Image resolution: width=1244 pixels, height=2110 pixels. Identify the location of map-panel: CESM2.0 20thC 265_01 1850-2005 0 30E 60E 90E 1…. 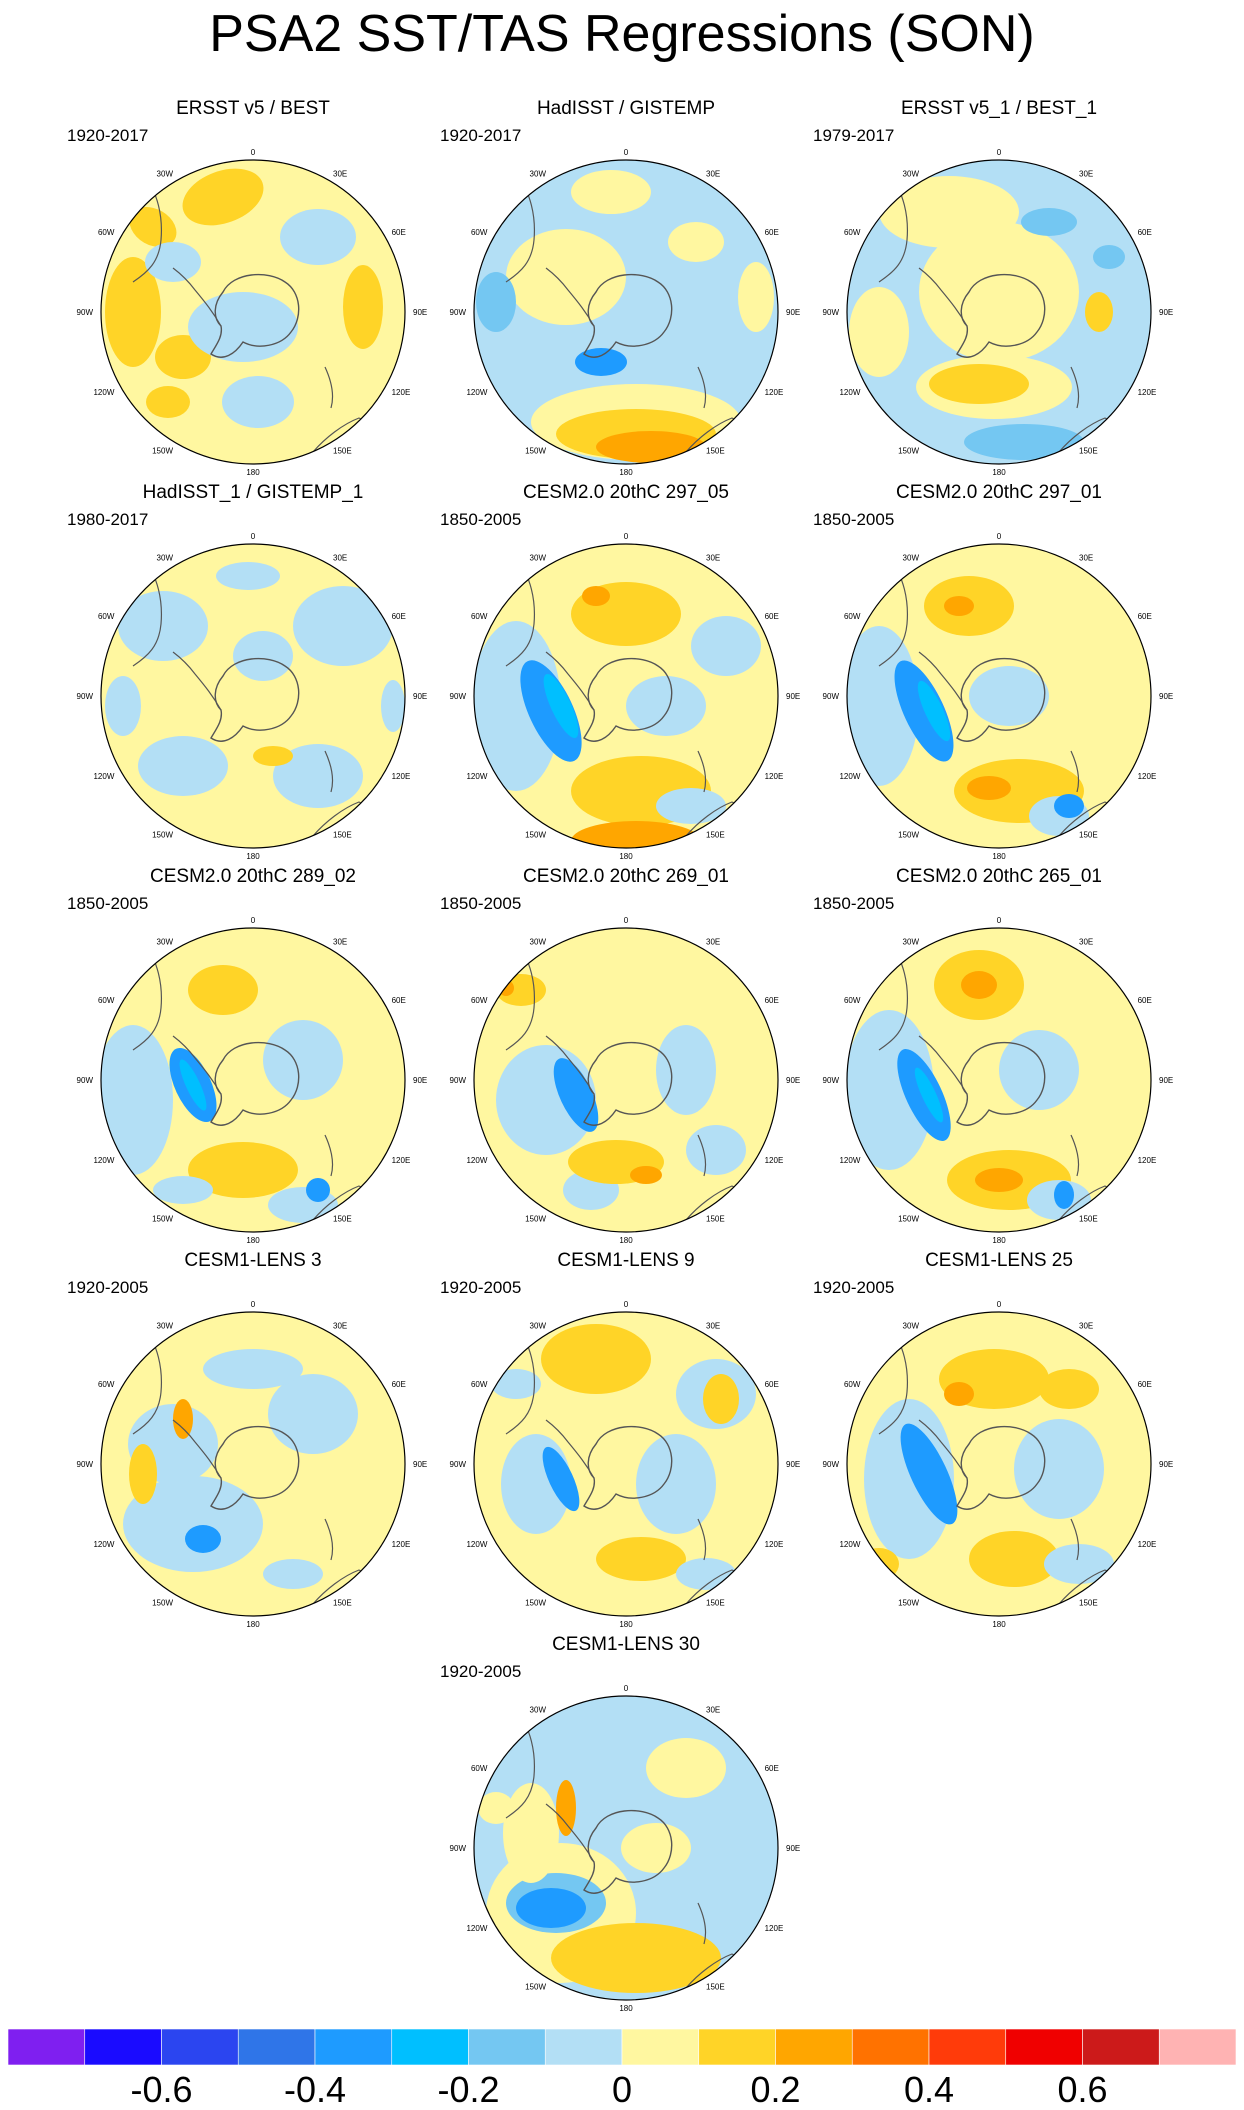
(999, 1063).